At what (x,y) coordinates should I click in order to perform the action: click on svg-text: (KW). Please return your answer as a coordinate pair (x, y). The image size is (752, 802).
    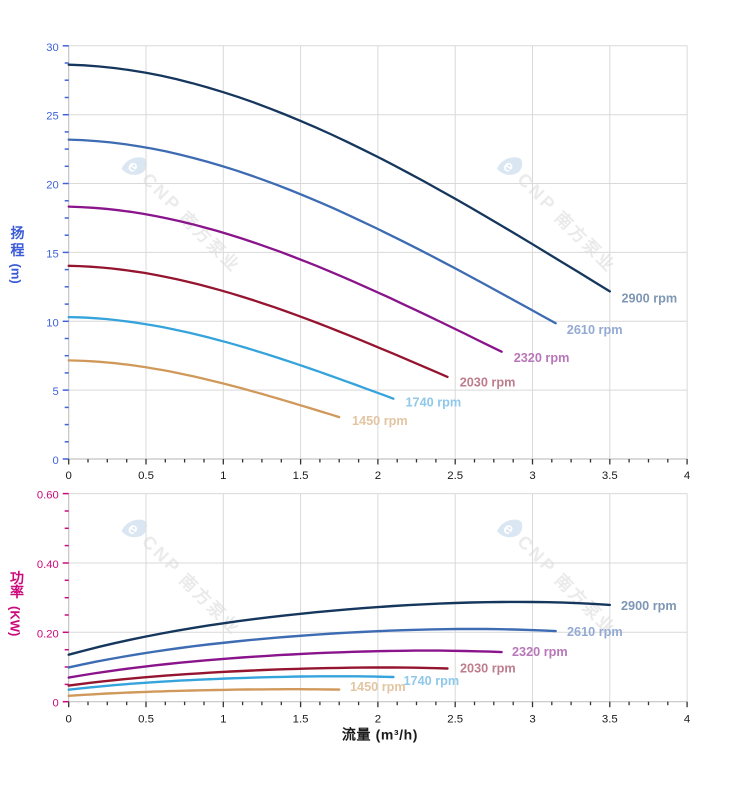
    Looking at the image, I should click on (15, 621).